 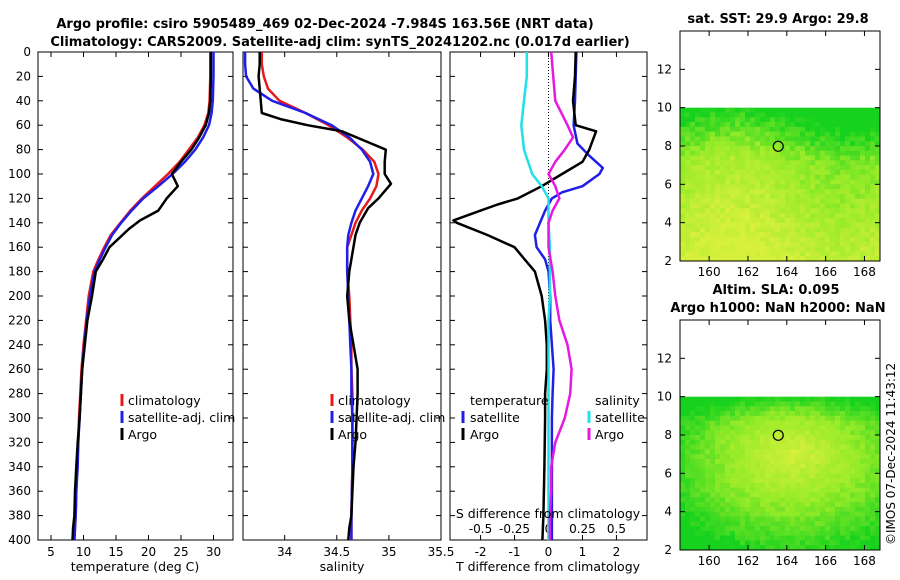 I want to click on depth-tick-label: 120, so click(x=19, y=198).